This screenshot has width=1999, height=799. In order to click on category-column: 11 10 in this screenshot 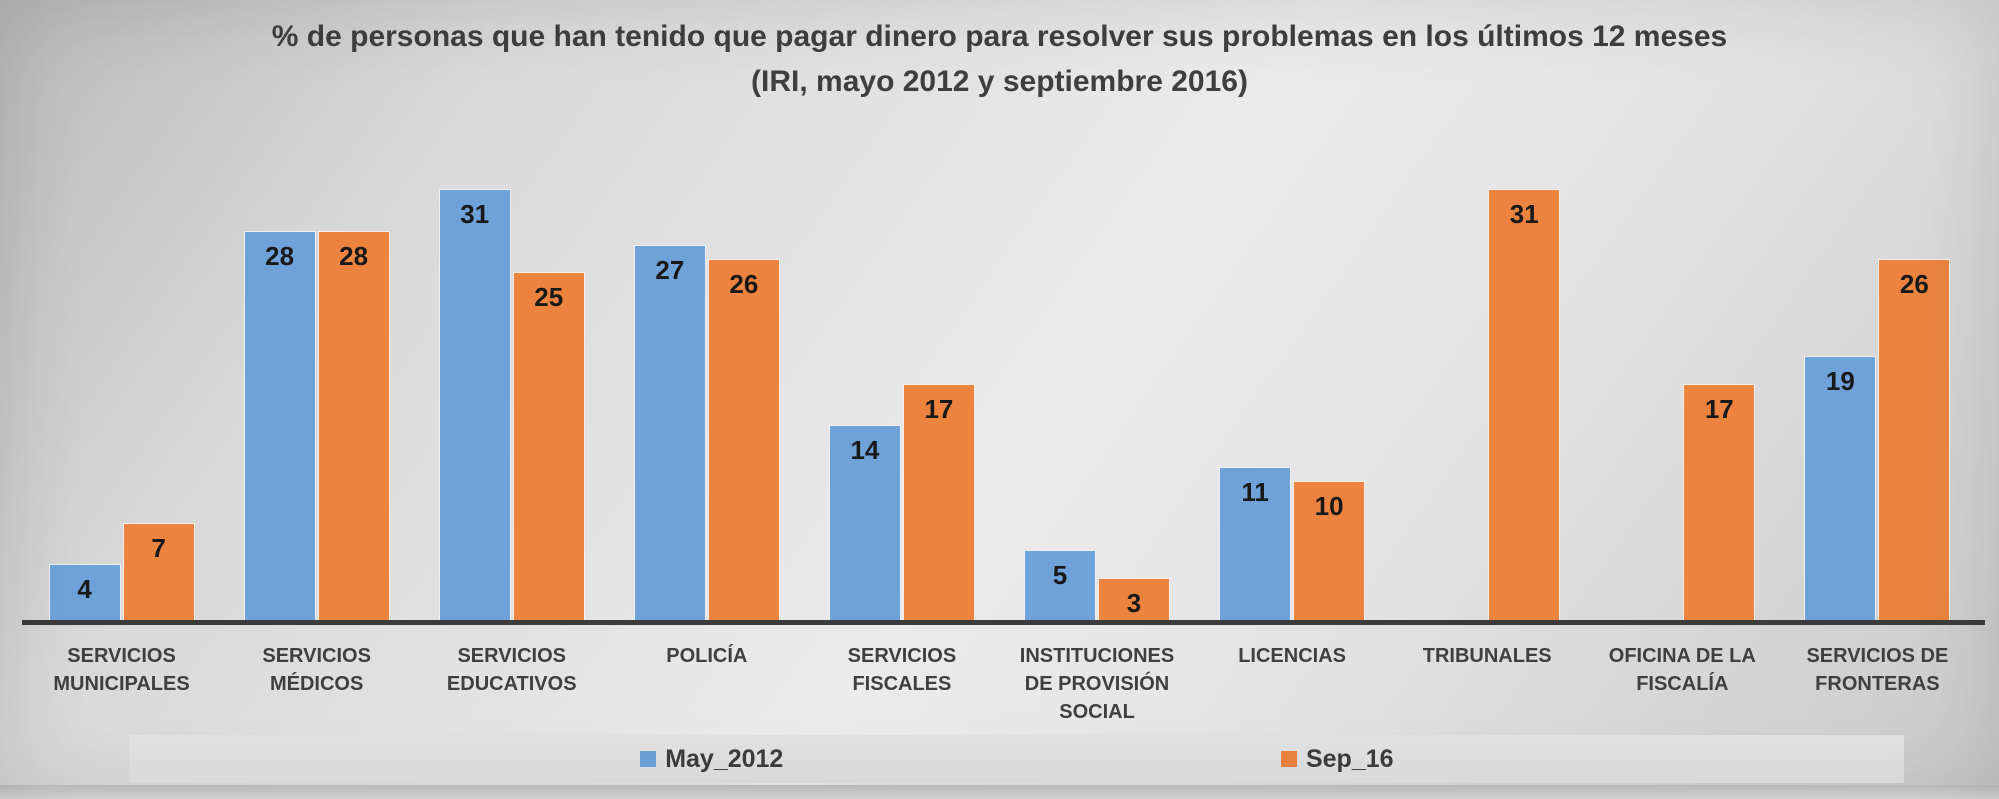, I will do `click(1292, 390)`.